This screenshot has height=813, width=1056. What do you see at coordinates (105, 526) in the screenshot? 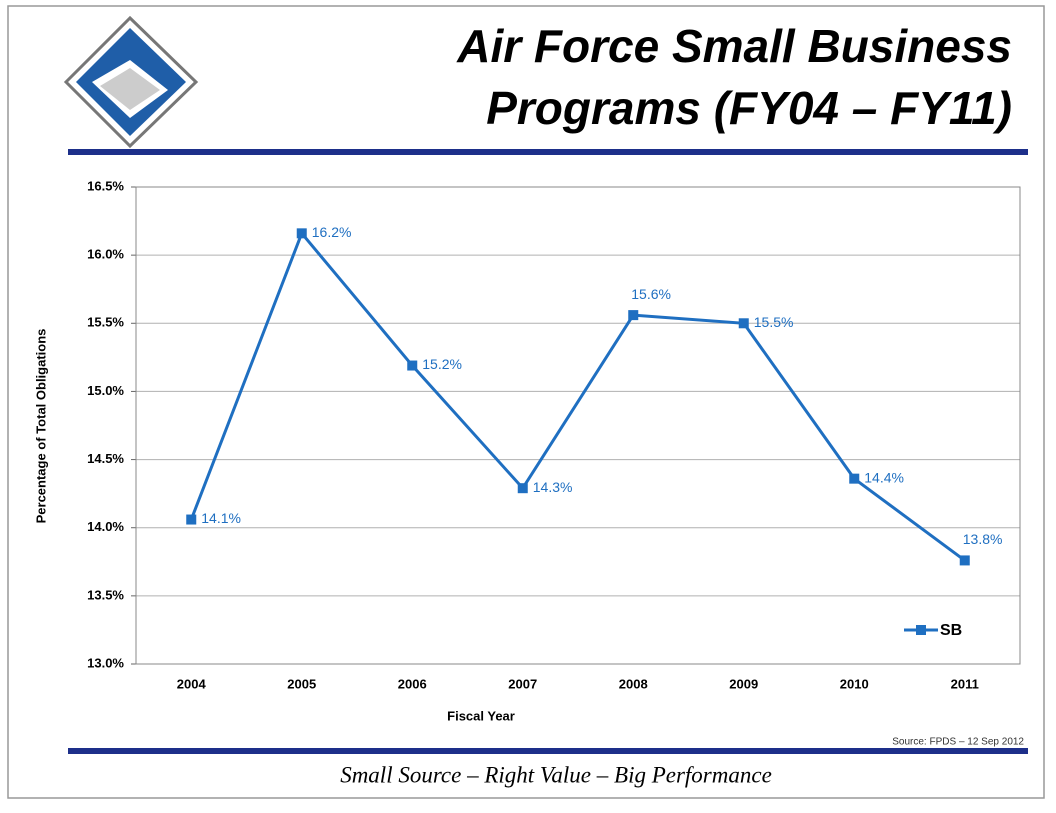
I see `y-tick-label: 14.0%` at bounding box center [105, 526].